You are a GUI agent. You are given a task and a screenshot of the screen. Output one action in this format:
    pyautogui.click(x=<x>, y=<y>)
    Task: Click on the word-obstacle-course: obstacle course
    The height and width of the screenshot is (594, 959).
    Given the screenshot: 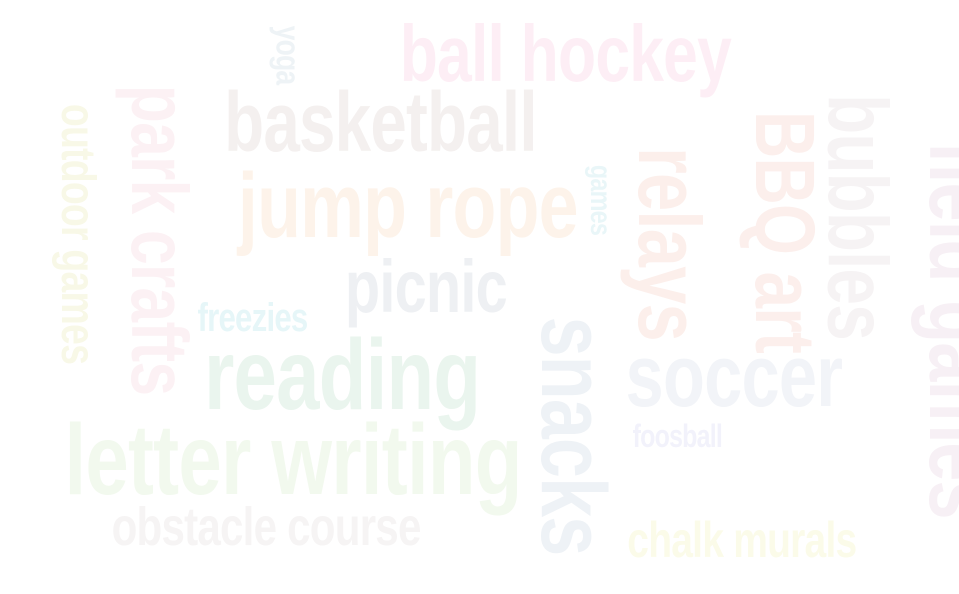 What is the action you would take?
    pyautogui.click(x=266, y=527)
    